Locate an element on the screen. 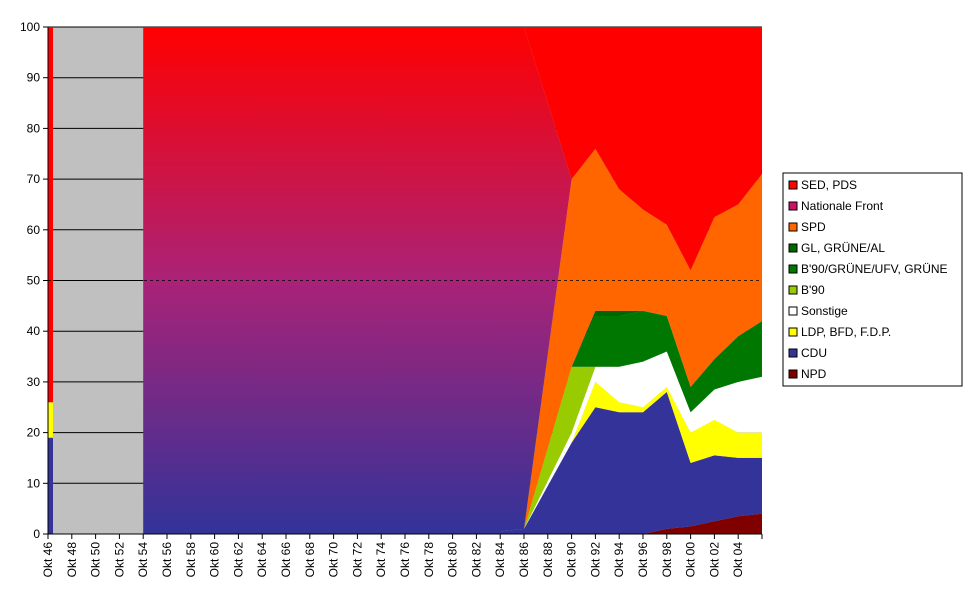 This screenshot has height=607, width=972. x-tick-label: Okt 78 is located at coordinates (429, 560).